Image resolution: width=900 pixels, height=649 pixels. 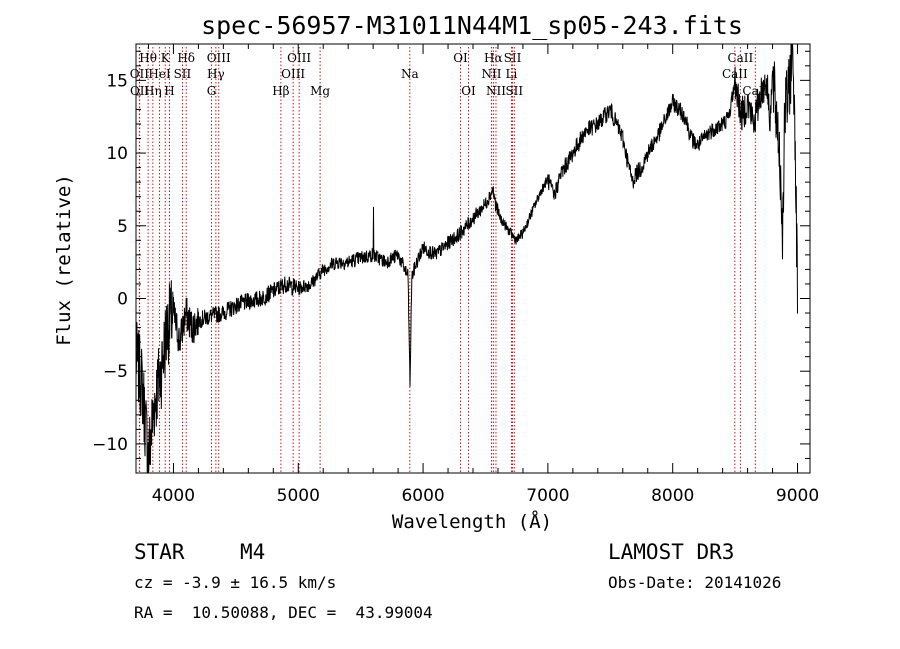 I want to click on spectral-line-label: HeI, so click(x=159, y=74).